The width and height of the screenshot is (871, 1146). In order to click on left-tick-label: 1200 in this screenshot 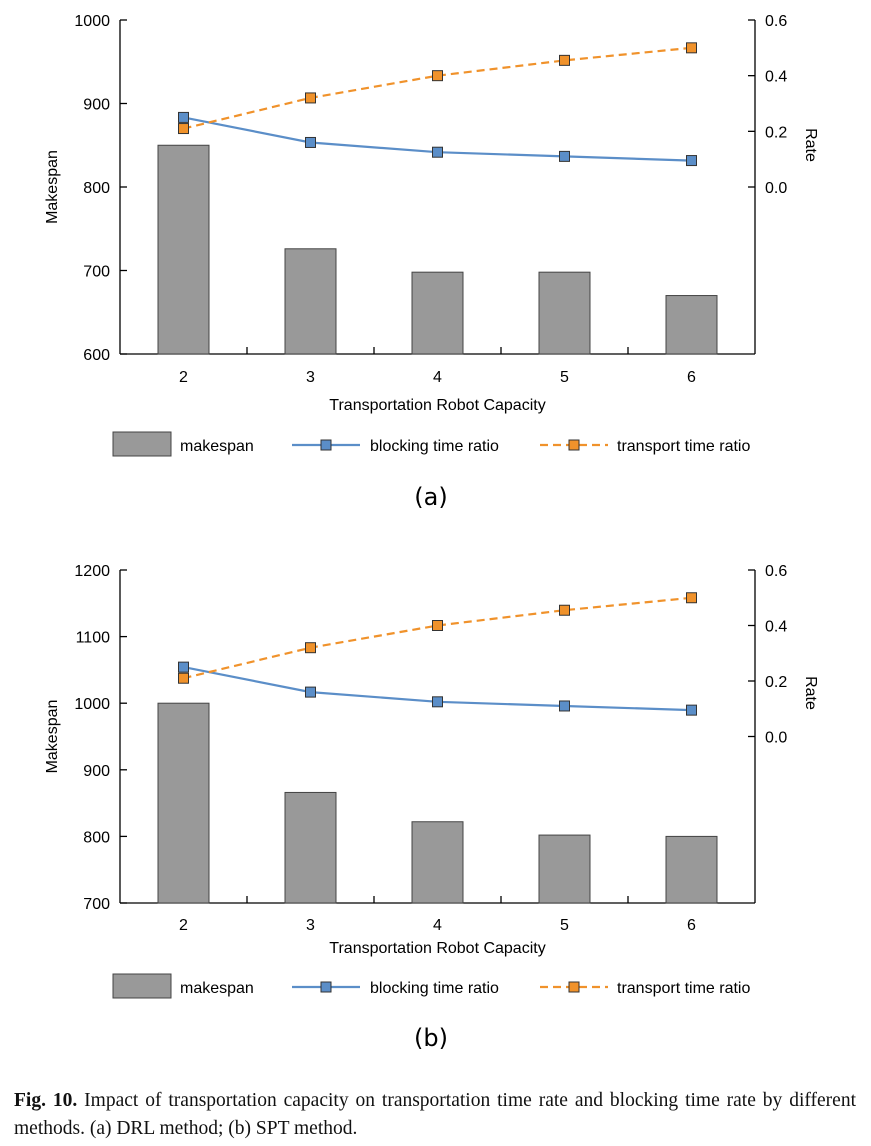, I will do `click(92, 571)`.